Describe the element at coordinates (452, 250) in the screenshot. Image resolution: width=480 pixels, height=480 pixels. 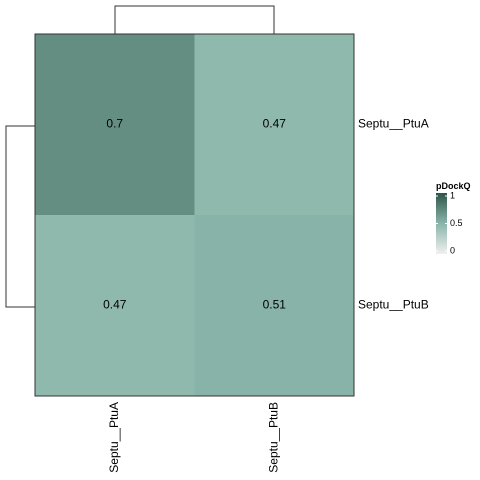
I see `legend-tick-label: 0` at that location.